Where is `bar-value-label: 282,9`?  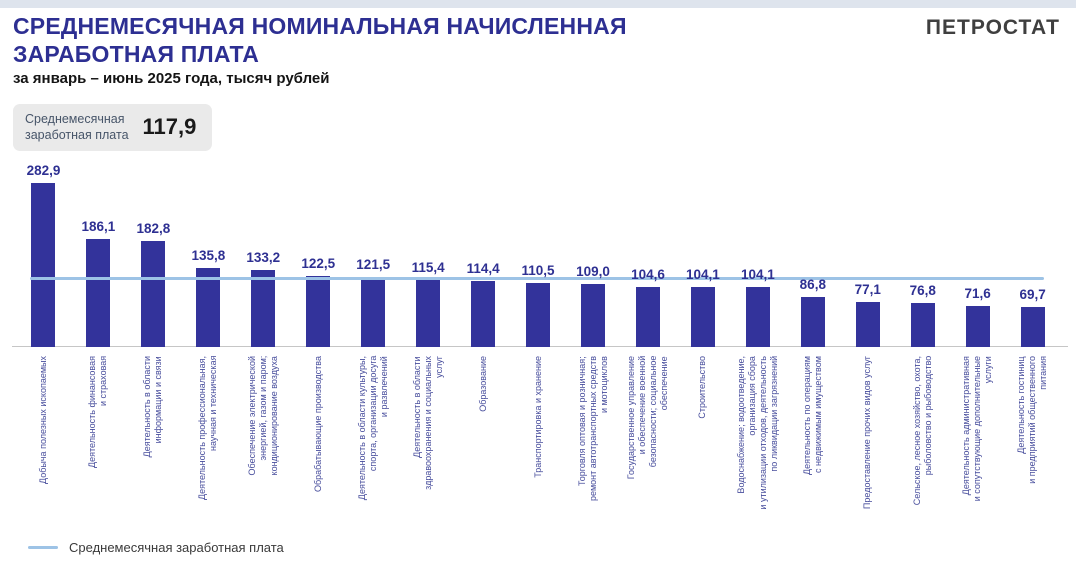
bar-value-label: 282,9 is located at coordinates (43, 170).